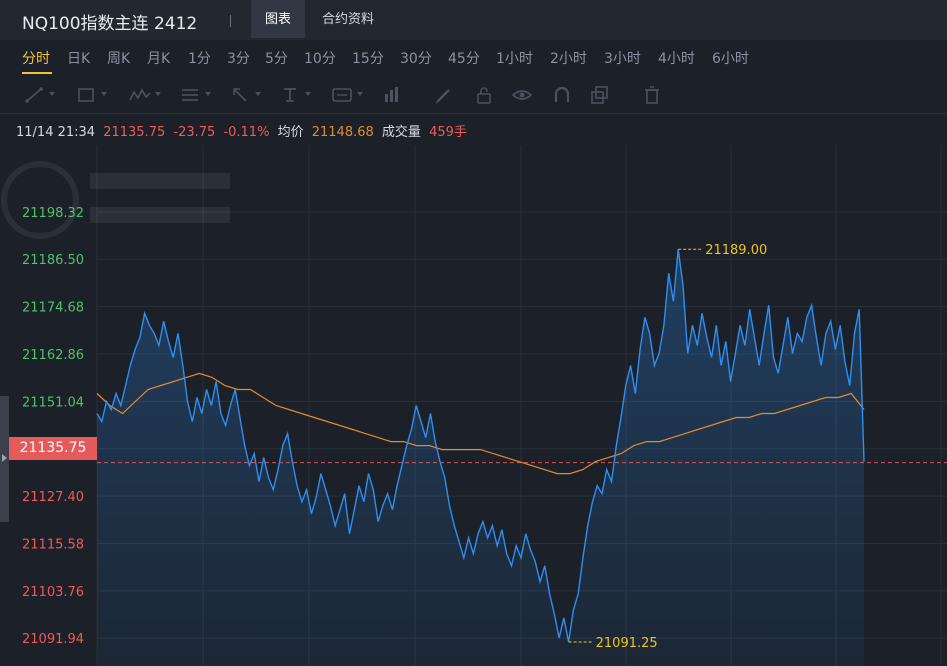 This screenshot has width=947, height=666. Describe the element at coordinates (110, 24) in the screenshot. I see `instrument-title: NQ100指数主连 2412` at that location.